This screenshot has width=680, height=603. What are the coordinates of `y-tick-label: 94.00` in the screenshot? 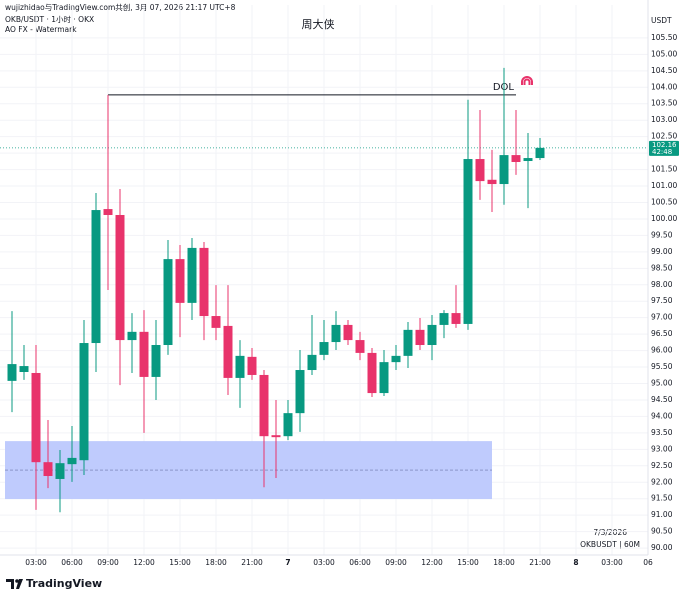 It's located at (662, 415).